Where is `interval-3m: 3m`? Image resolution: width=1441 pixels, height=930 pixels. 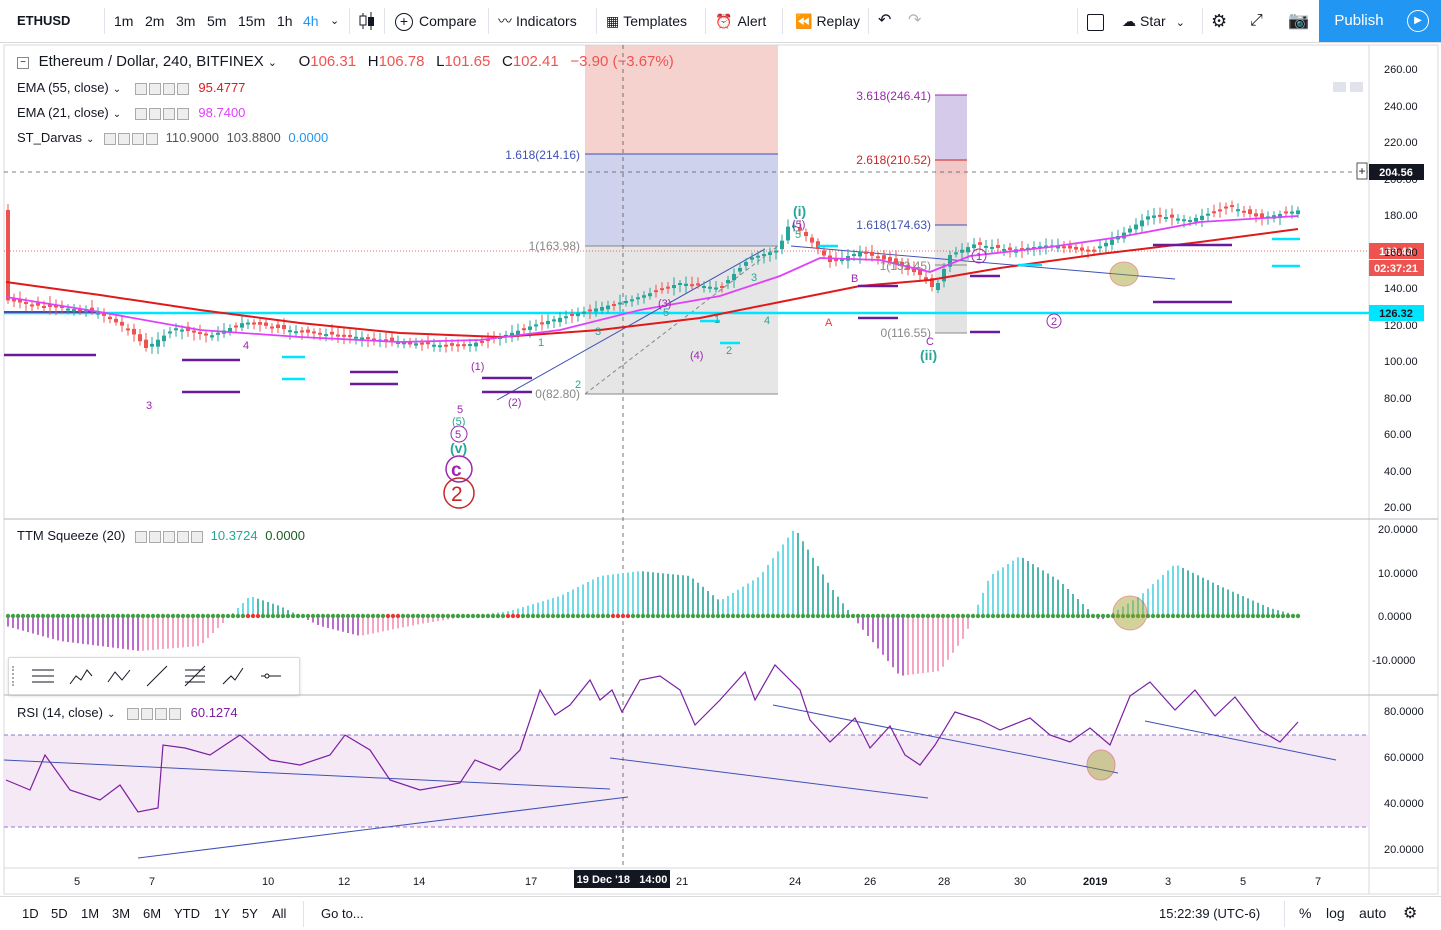 interval-3m: 3m is located at coordinates (186, 21).